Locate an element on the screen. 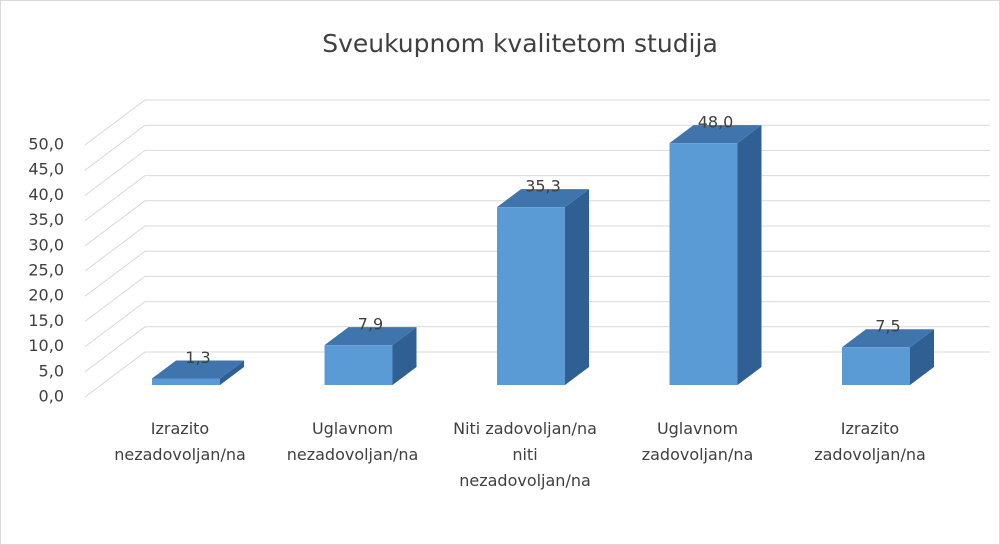 Image resolution: width=1000 pixels, height=545 pixels. x-tick-label: Uglavnom zadovoljan/na is located at coordinates (697, 441).